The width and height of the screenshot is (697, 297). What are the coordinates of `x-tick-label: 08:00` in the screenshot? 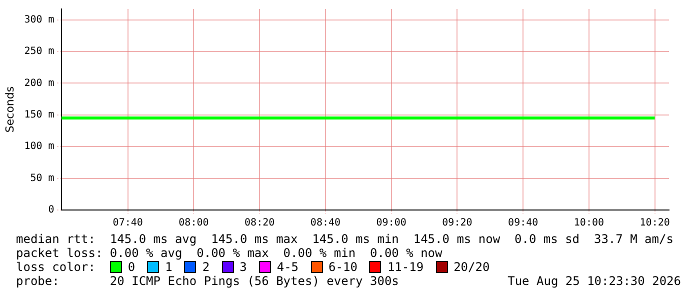 It's located at (193, 223).